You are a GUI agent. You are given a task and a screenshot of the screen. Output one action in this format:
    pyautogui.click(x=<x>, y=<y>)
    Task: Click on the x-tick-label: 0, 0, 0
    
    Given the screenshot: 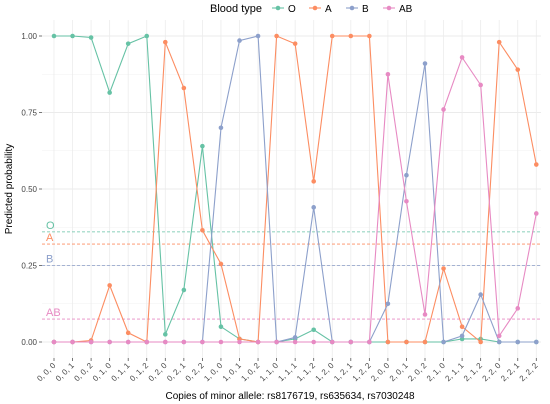 What is the action you would take?
    pyautogui.click(x=46, y=372)
    